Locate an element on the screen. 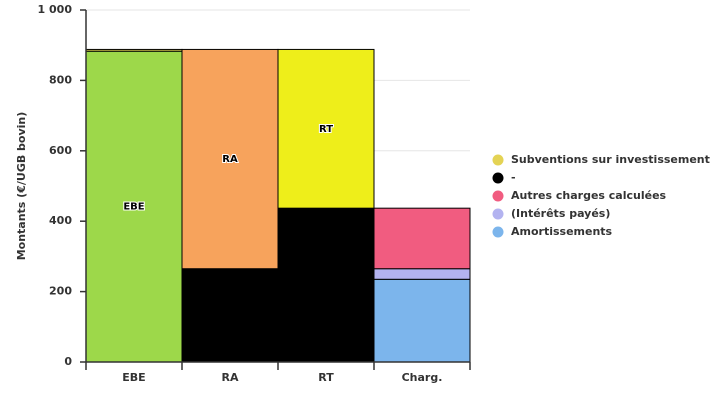 The height and width of the screenshot is (400, 725). segment-label: RT is located at coordinates (326, 129).